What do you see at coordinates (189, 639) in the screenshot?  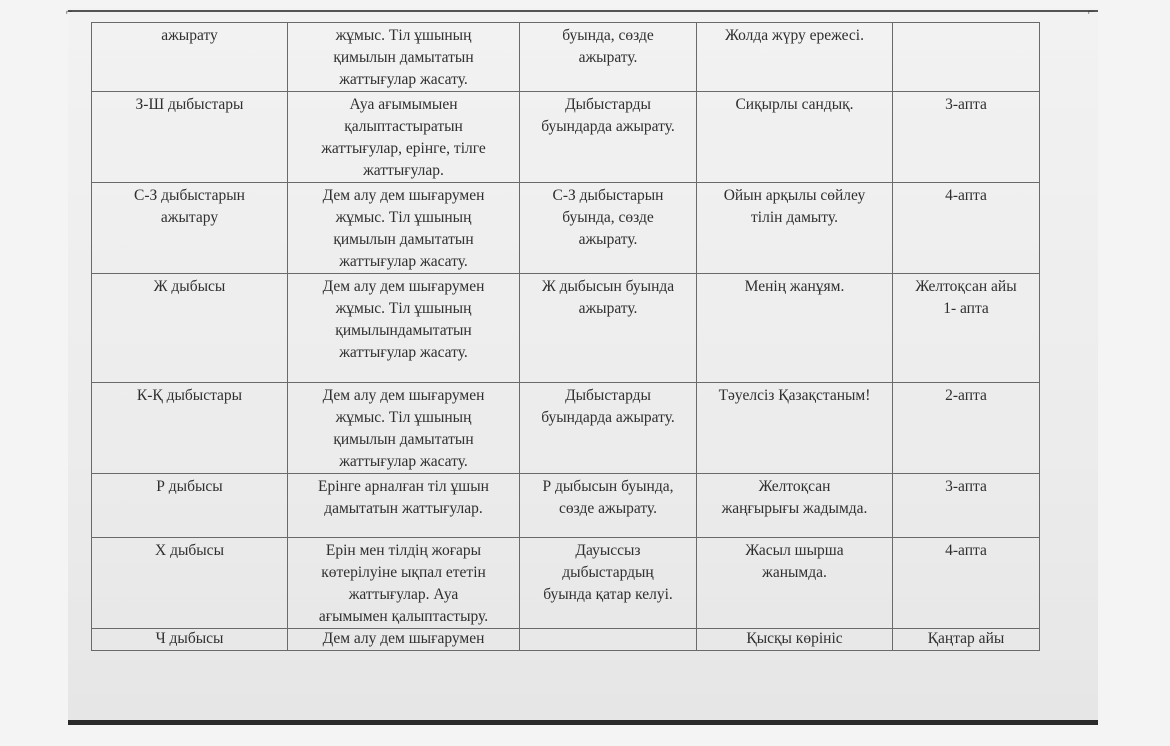 I see `table-cell-c1: Ч дыбысы` at bounding box center [189, 639].